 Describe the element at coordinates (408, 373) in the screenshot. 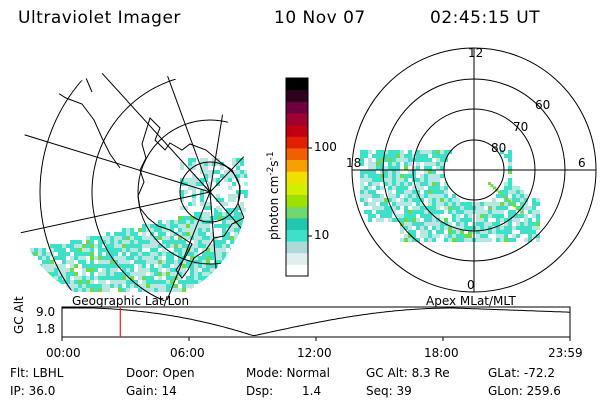

I see `gc-alt-info: GC Alt: 8.3 Re` at that location.